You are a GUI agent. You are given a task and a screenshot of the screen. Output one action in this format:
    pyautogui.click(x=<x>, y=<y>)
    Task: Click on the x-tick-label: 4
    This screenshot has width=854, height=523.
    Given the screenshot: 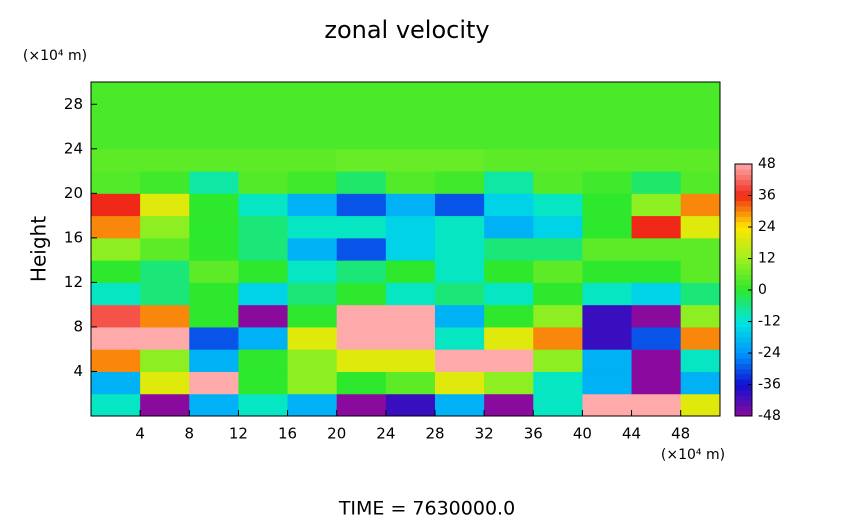 What is the action you would take?
    pyautogui.click(x=140, y=434)
    